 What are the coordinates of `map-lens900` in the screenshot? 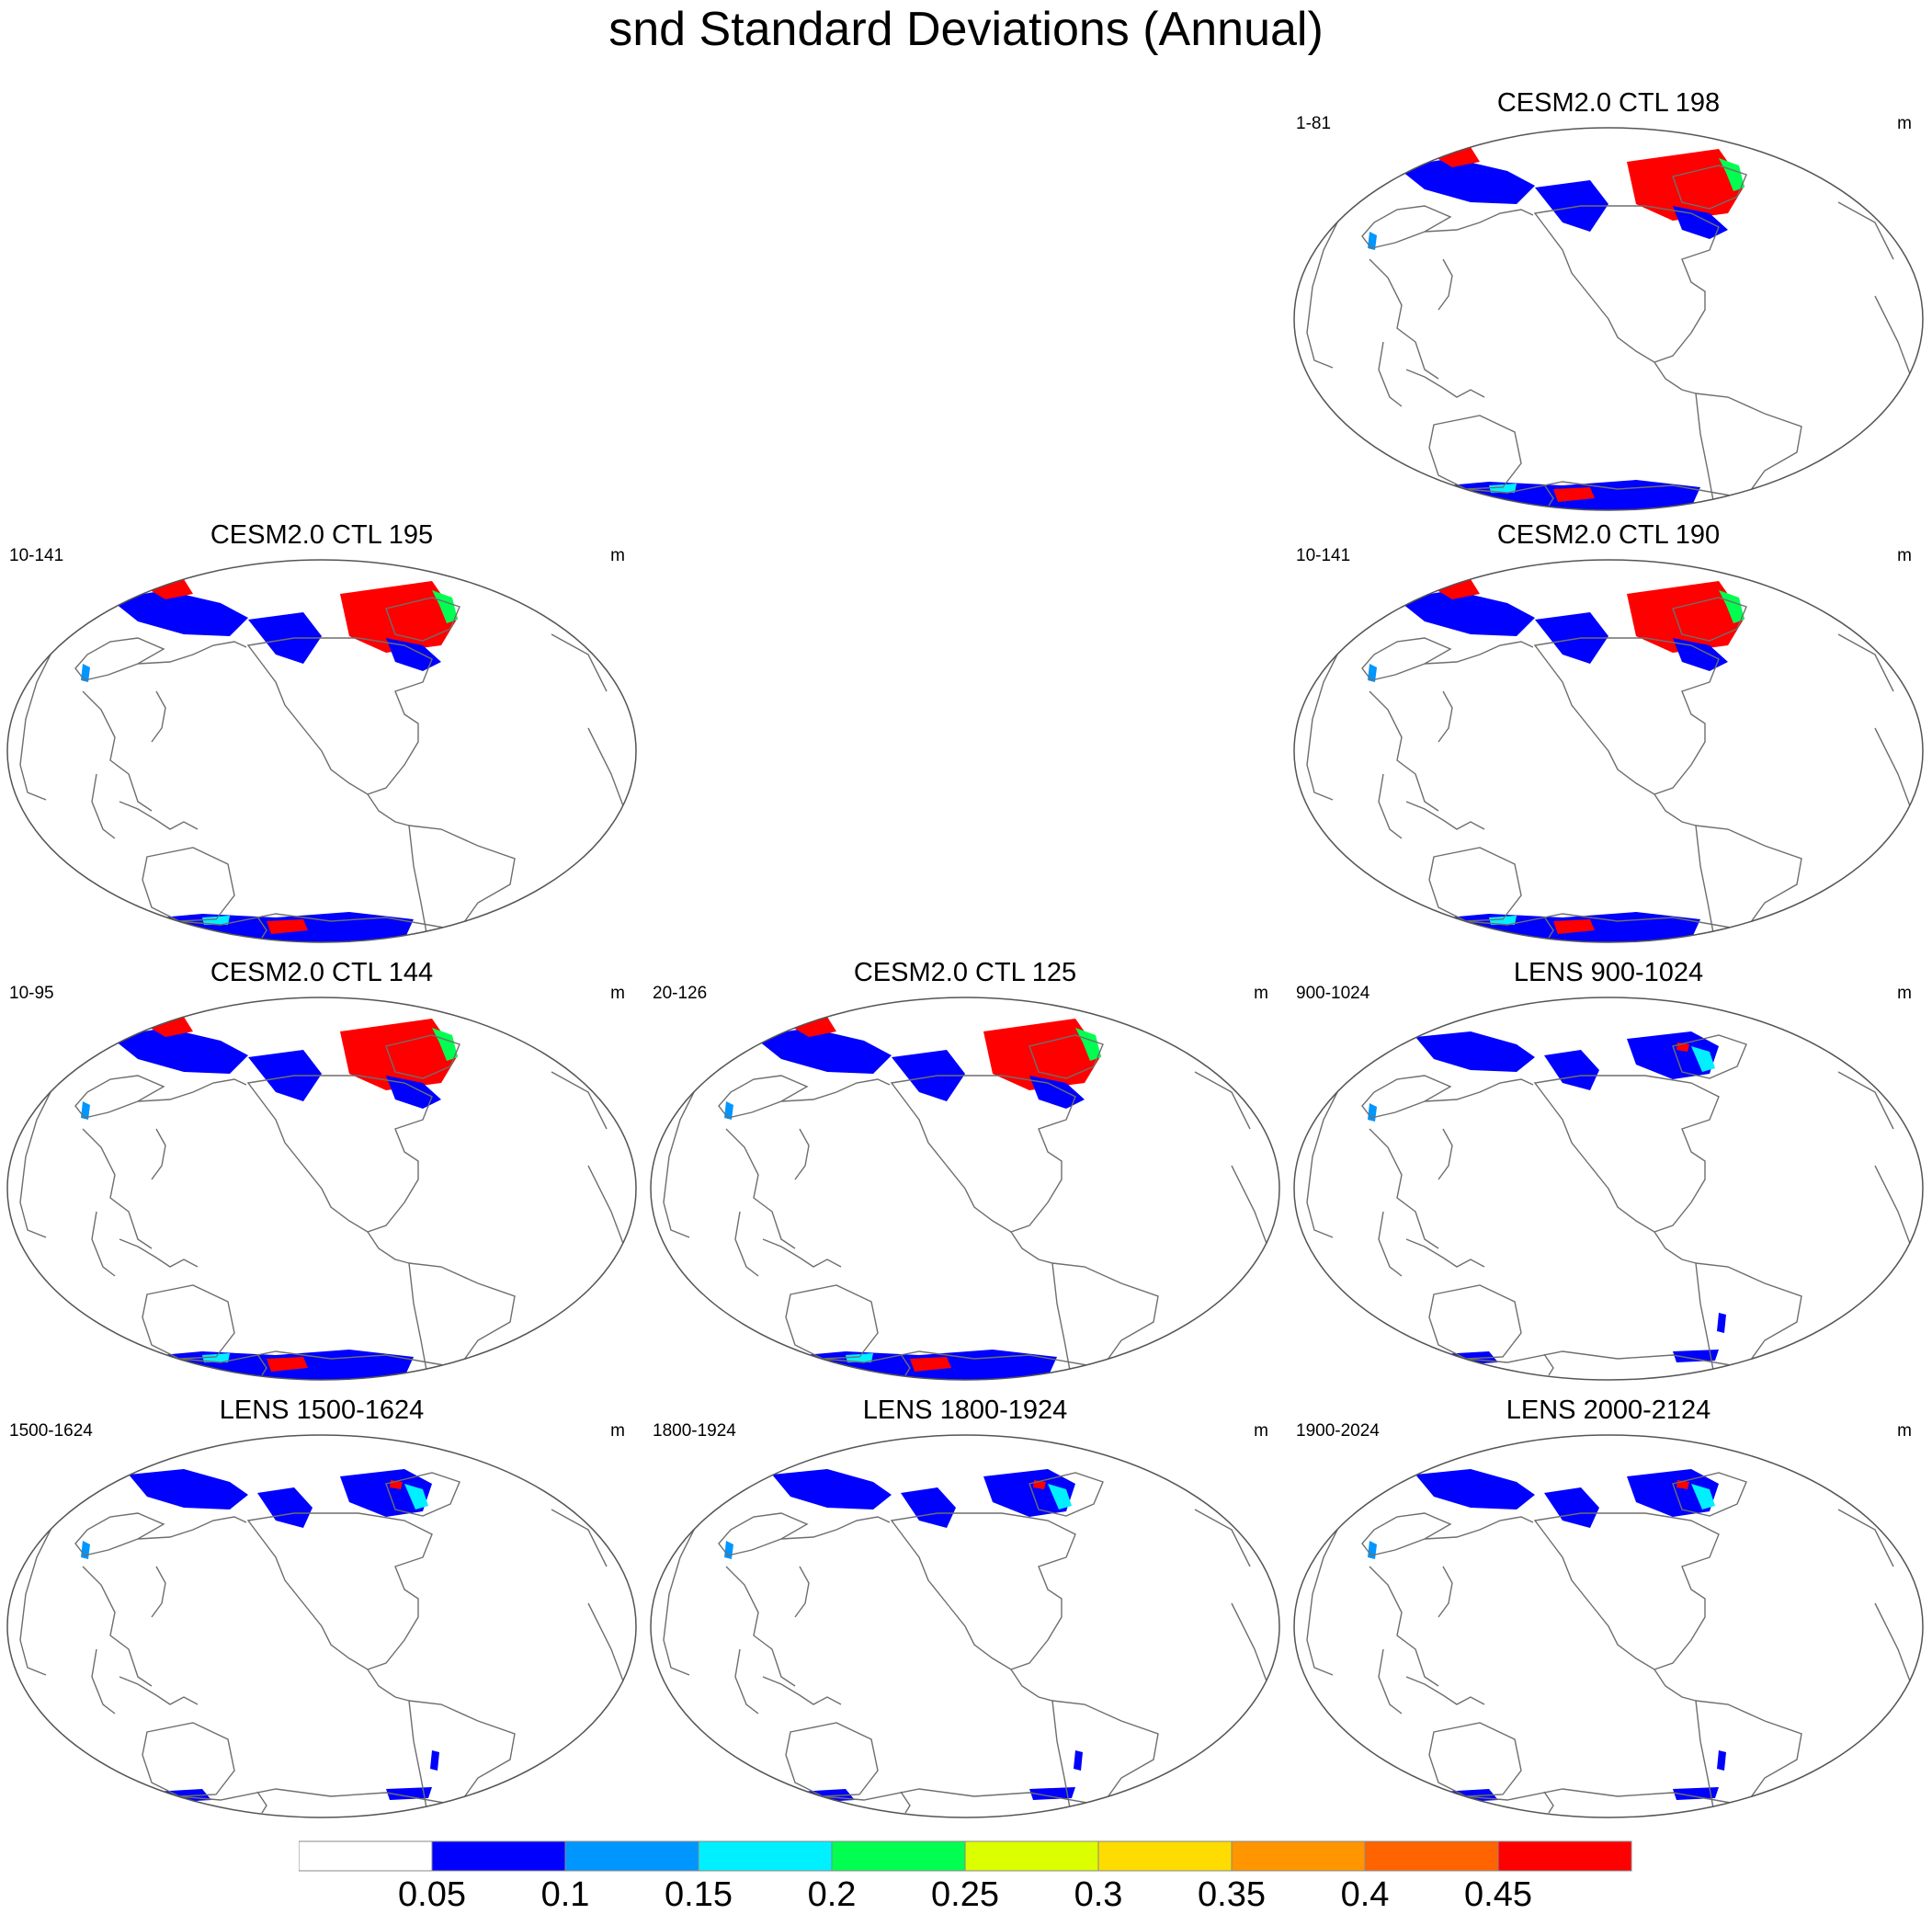 It's located at (1609, 1189).